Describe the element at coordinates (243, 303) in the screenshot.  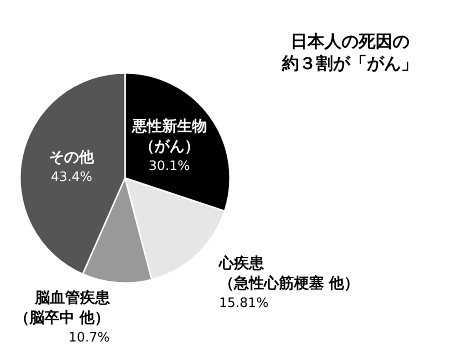
I see `data-label: 15.81%` at that location.